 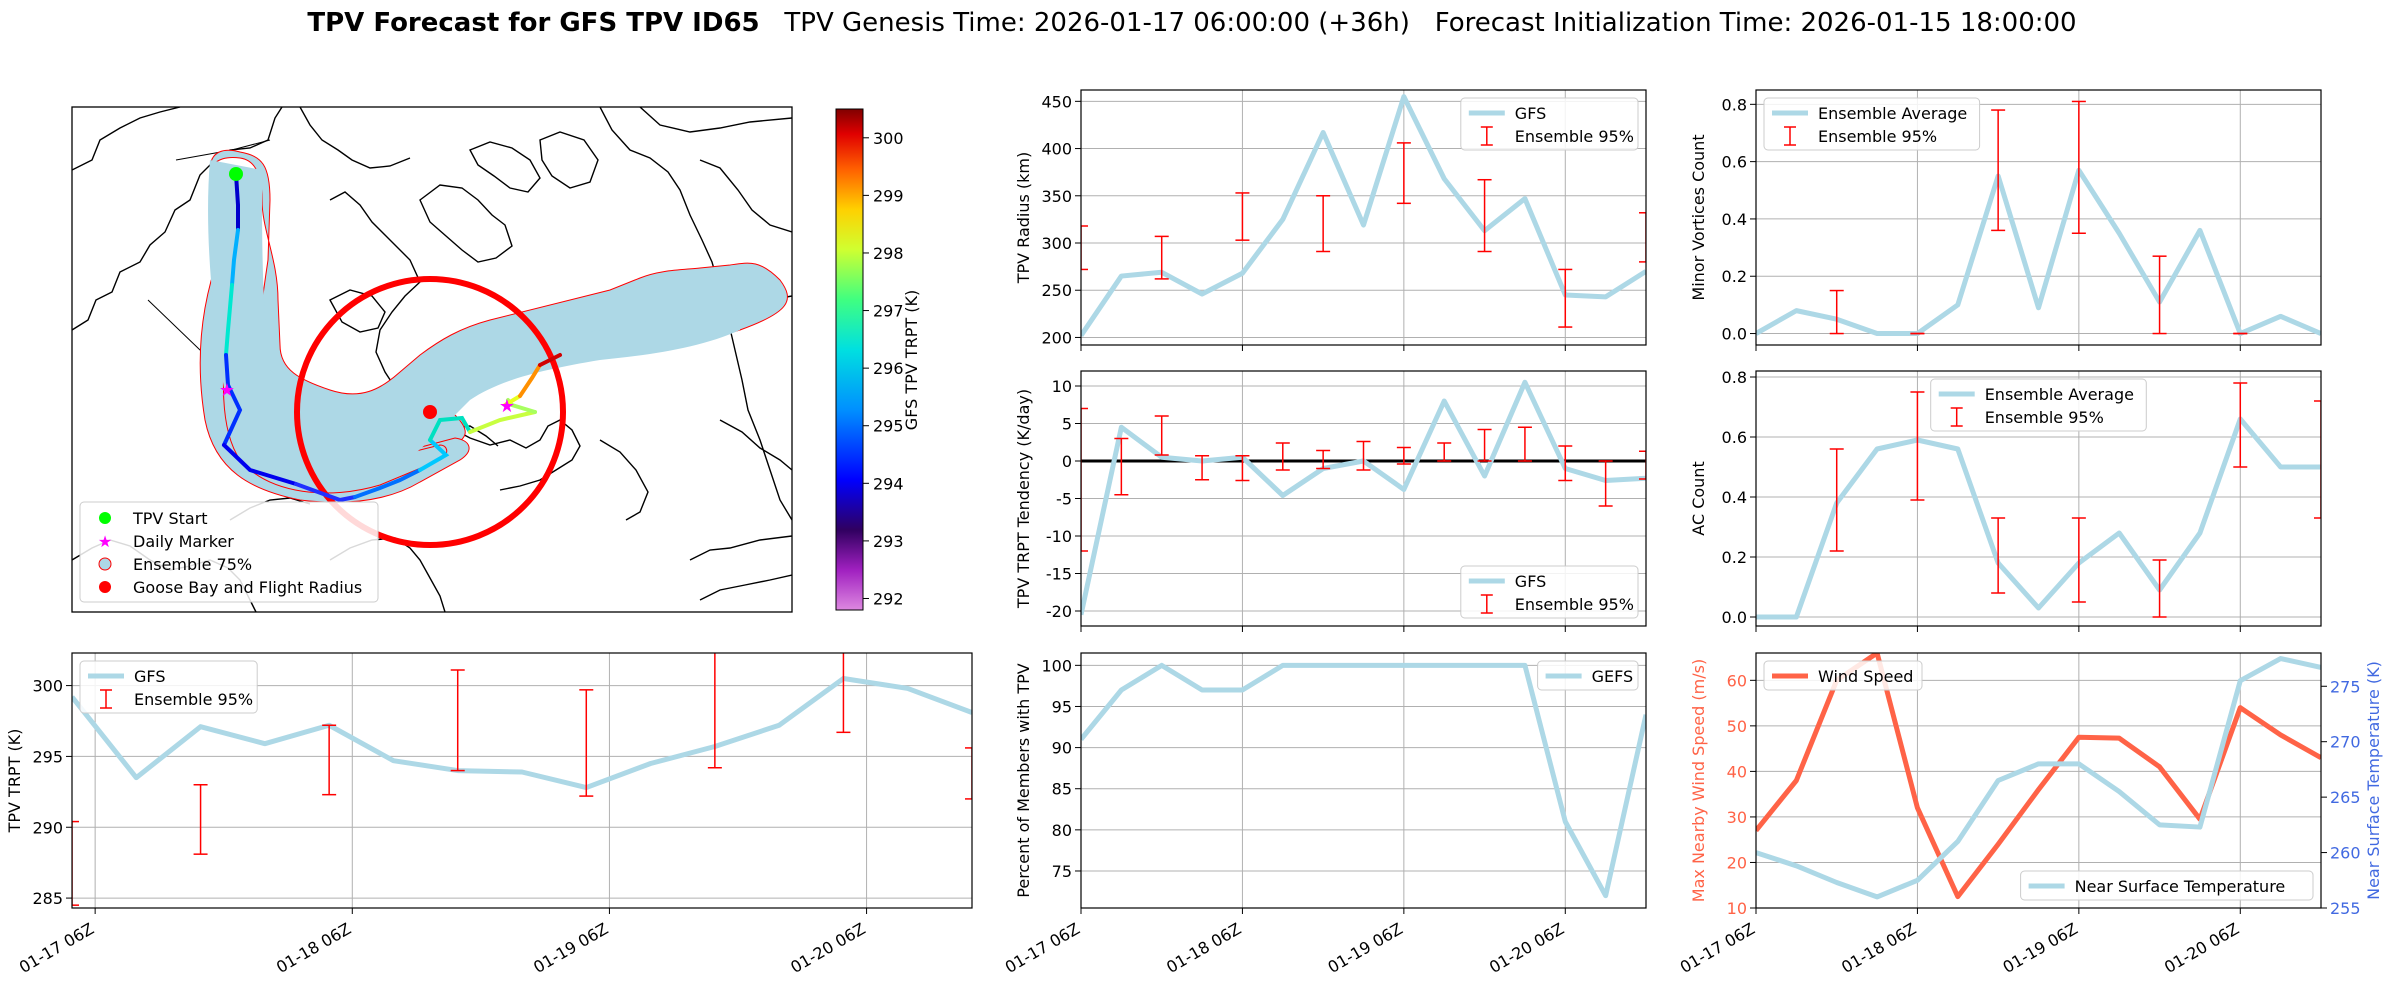 I want to click on y-tick-label: 0.4, so click(x=1734, y=219).